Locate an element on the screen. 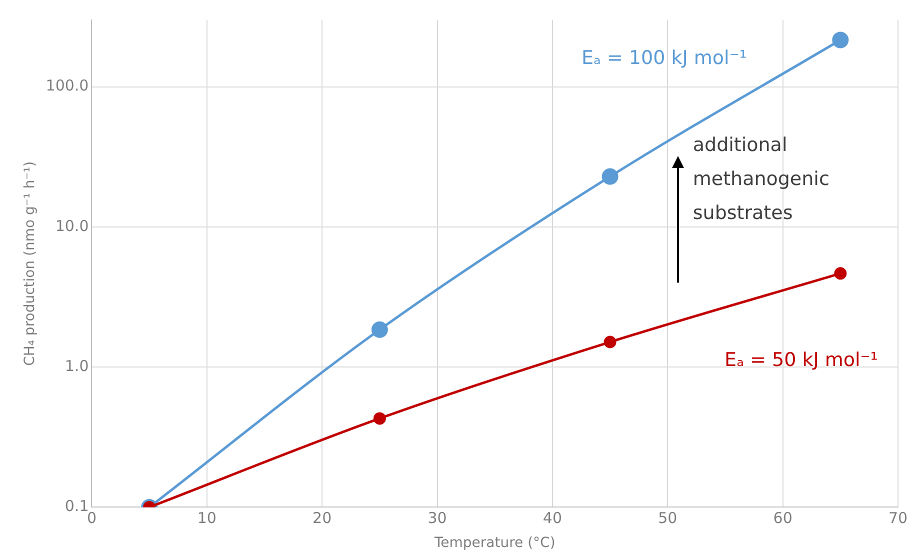  x-tick-label: 50 is located at coordinates (668, 518).